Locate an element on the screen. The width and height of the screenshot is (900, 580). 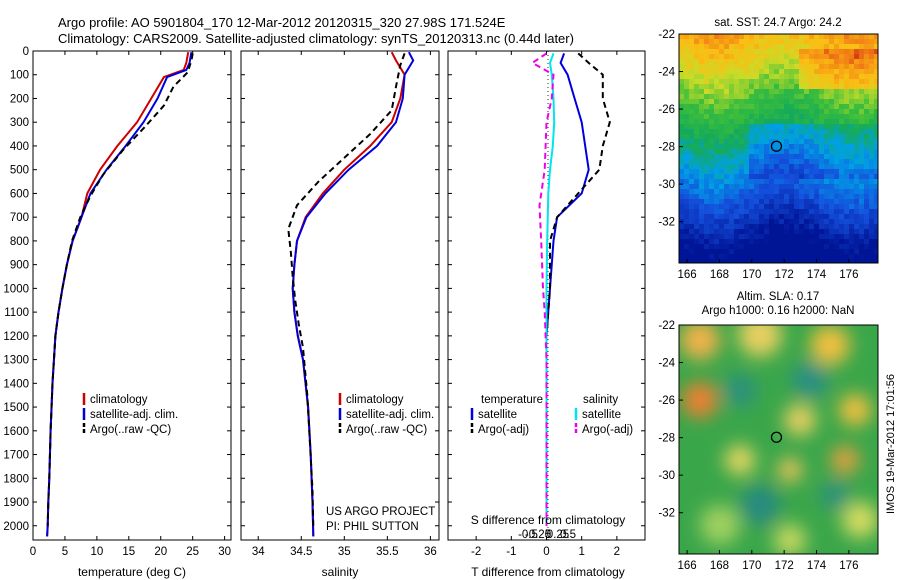
salinity-xlabel: salinity is located at coordinates (340, 572).